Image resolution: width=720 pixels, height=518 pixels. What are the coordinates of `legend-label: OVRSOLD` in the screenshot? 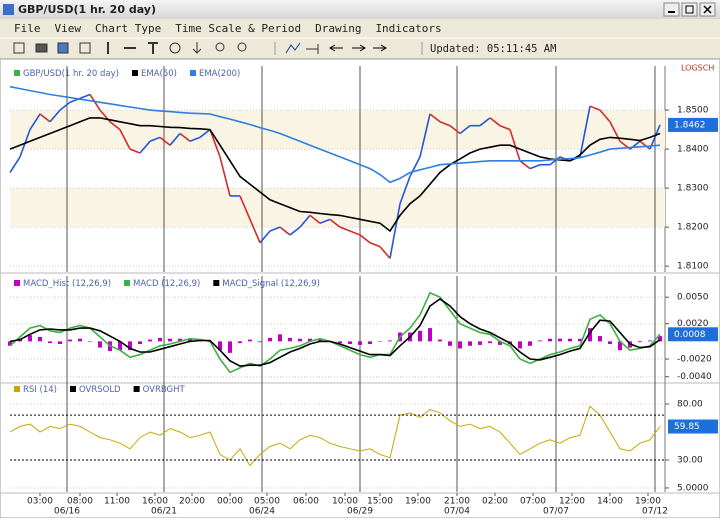 It's located at (100, 390).